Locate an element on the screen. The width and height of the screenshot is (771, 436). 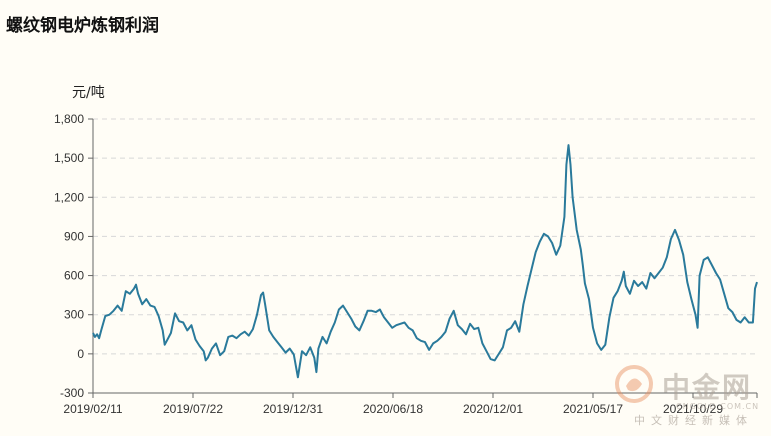
y-tick-label: 1,200 is located at coordinates (69, 197).